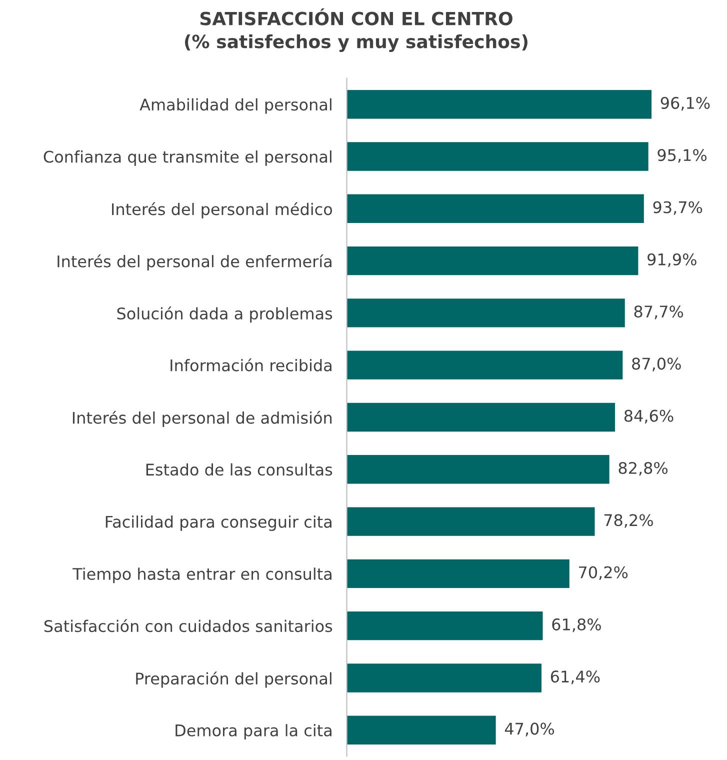 This screenshot has width=727, height=760. I want to click on data-label: 95,1%, so click(682, 156).